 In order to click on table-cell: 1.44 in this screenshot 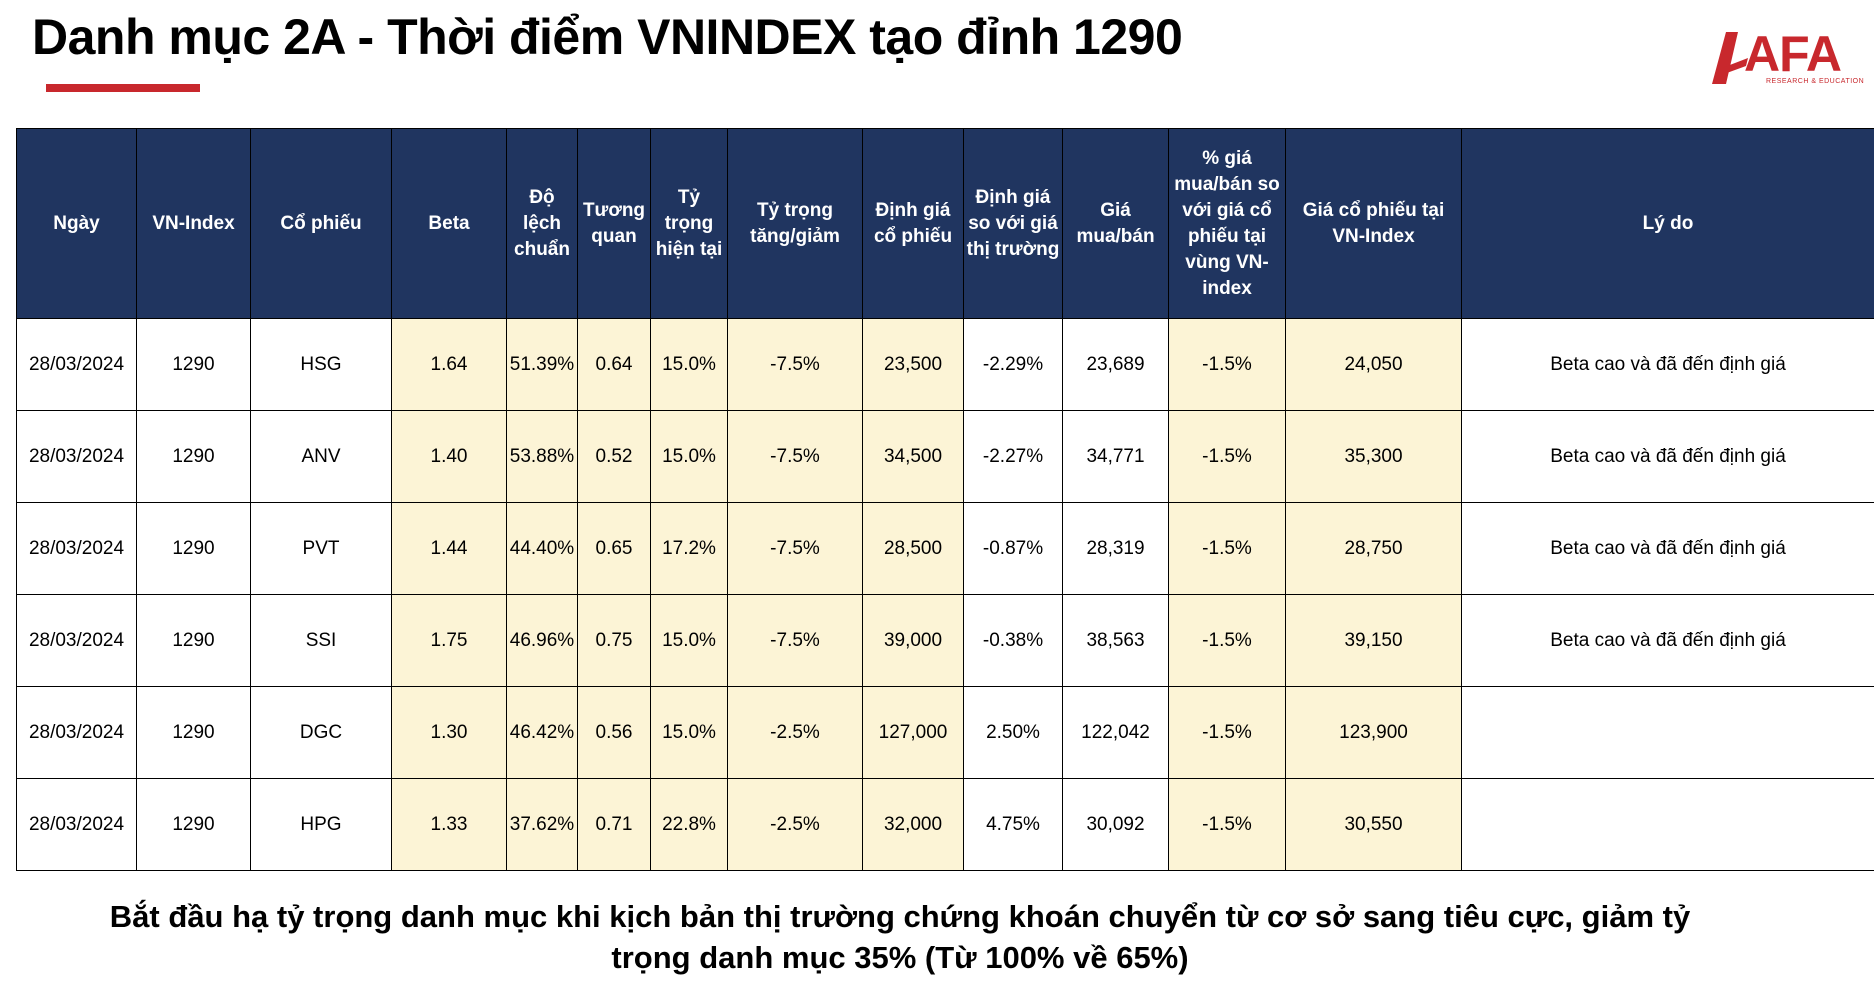, I will do `click(449, 548)`.